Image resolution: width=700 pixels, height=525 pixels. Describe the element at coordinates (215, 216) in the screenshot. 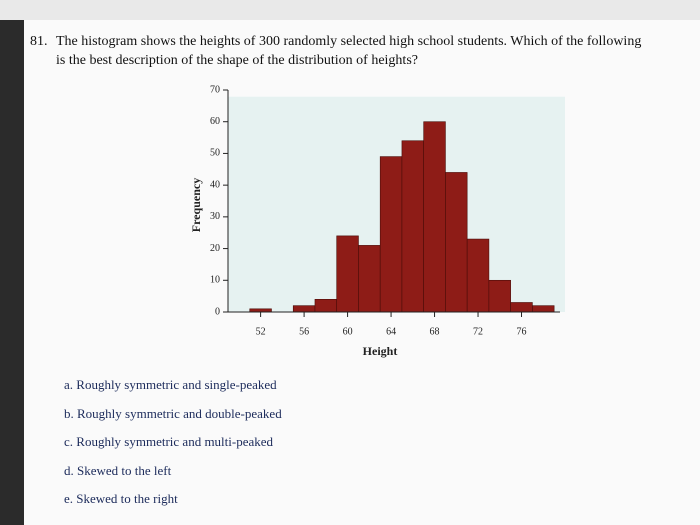

I see `y-tick-label: 30` at that location.